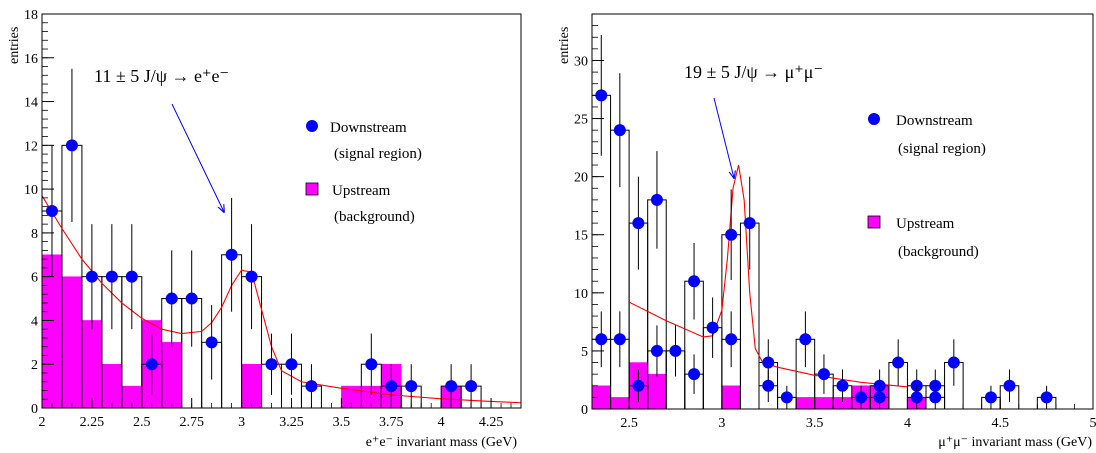 Image resolution: width=1096 pixels, height=453 pixels. Describe the element at coordinates (31, 103) in the screenshot. I see `left-y-tick-label: 14` at that location.